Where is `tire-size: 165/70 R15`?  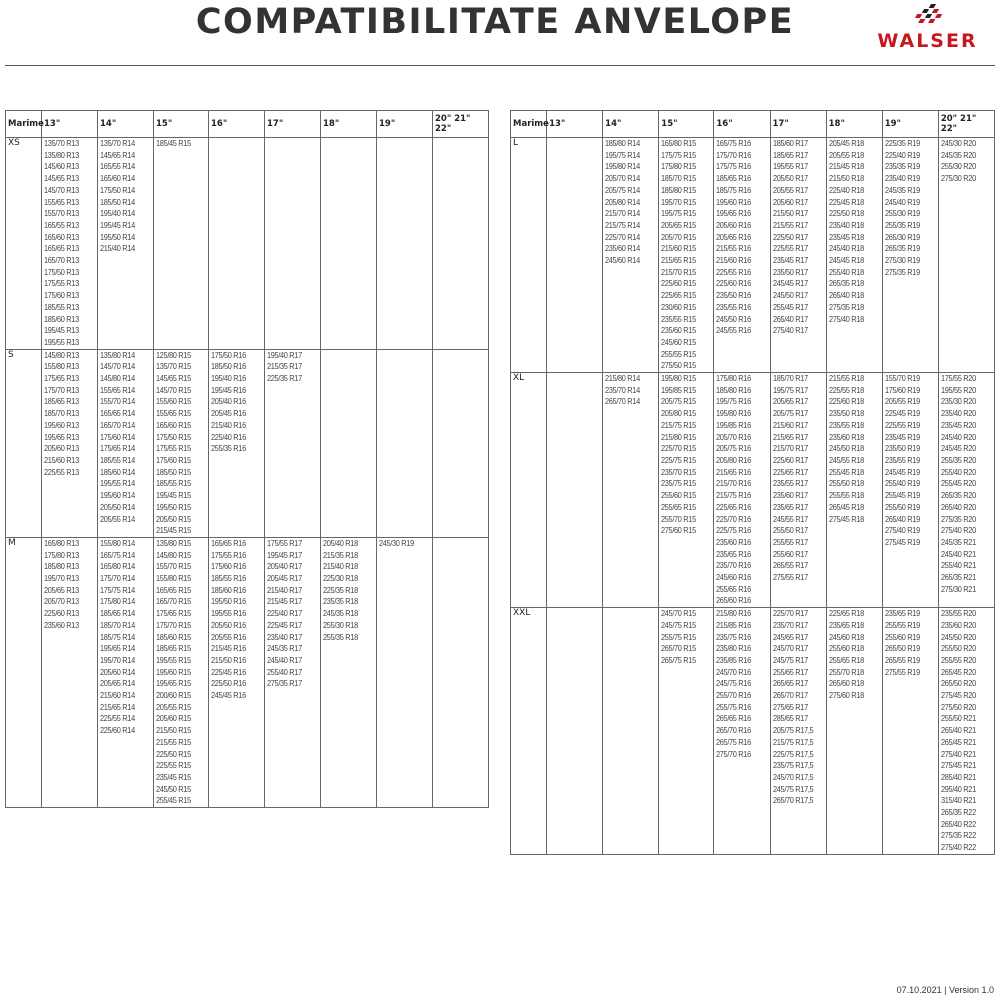
tire-size: 165/70 R15 is located at coordinates (173, 602).